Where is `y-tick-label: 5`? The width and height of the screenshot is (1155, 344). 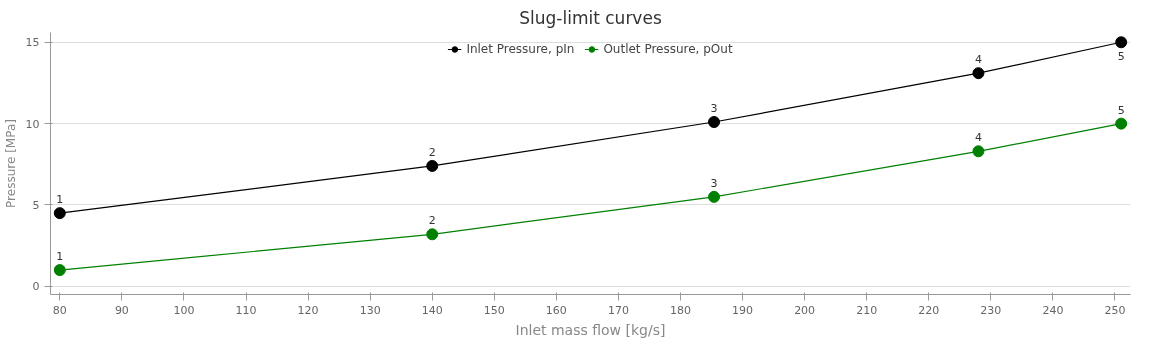
y-tick-label: 5 is located at coordinates (36, 205).